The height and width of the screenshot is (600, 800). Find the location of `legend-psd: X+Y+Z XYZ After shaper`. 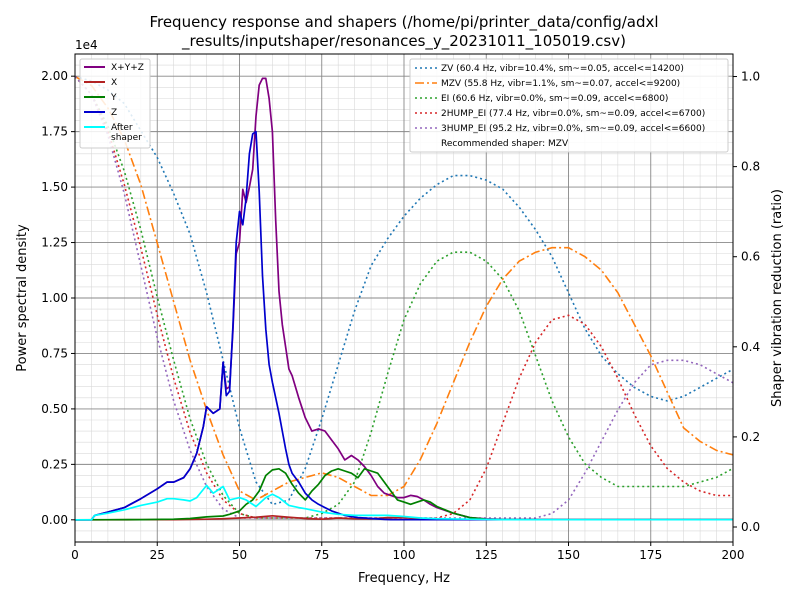

legend-psd: X+Y+Z XYZ After shaper is located at coordinates (115, 103).